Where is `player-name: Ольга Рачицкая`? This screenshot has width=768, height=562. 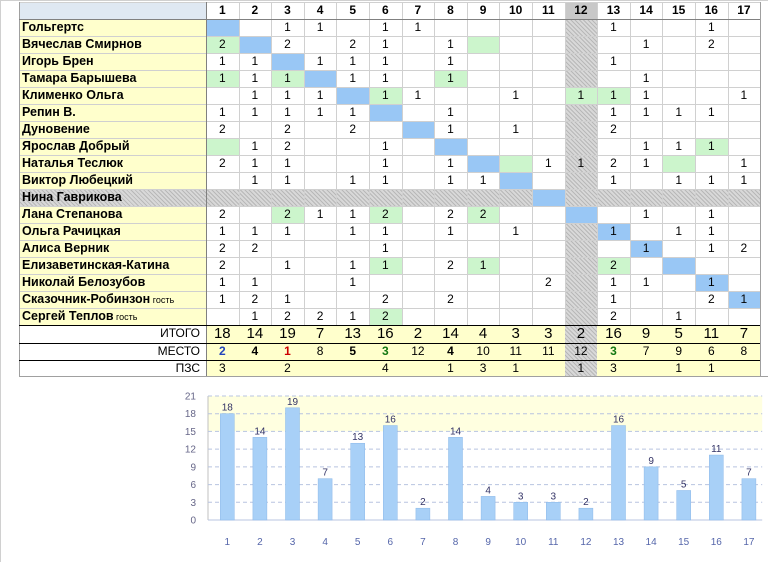
player-name: Ольга Рачицкая is located at coordinates (112, 231).